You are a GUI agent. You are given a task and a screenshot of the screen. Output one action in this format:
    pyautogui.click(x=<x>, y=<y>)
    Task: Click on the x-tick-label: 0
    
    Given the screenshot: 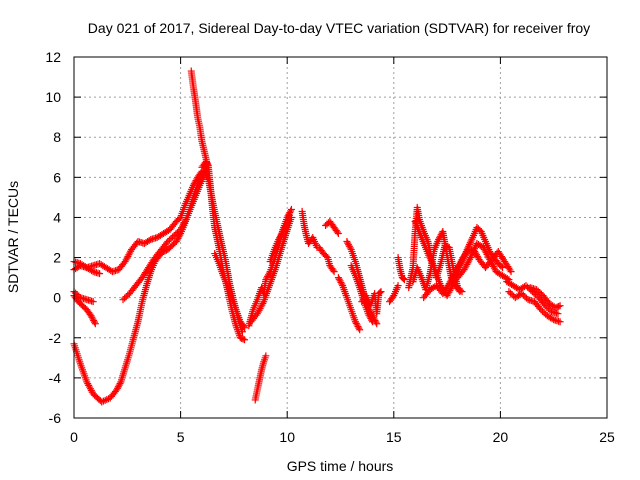 What is the action you would take?
    pyautogui.click(x=74, y=437)
    